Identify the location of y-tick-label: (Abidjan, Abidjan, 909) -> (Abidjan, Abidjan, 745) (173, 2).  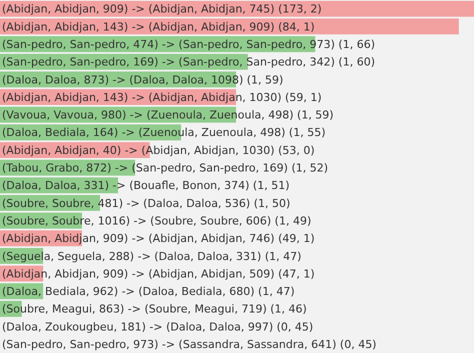
(162, 9).